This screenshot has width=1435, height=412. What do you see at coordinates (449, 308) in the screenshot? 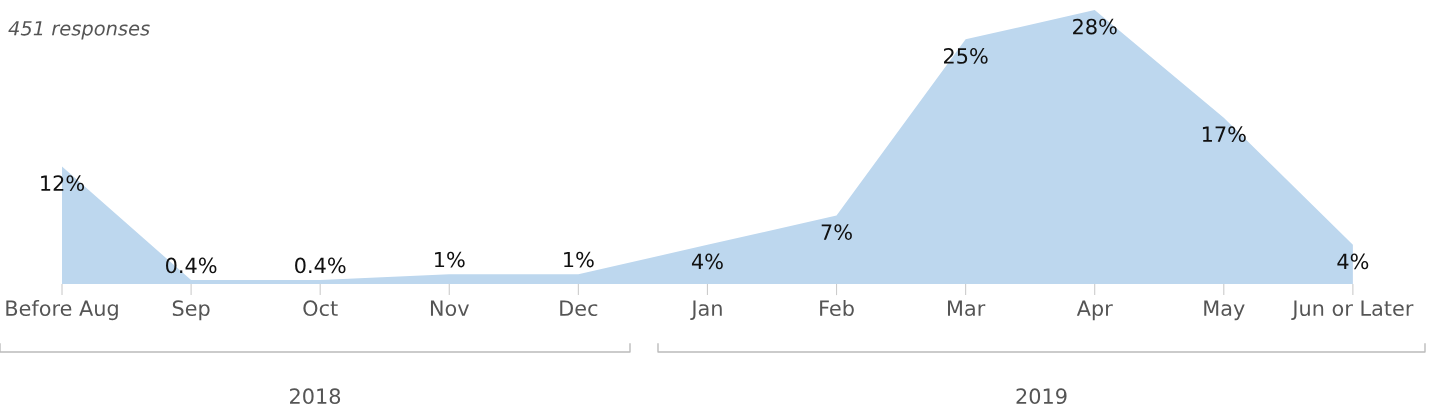
I see `x-tick-label: Nov` at bounding box center [449, 308].